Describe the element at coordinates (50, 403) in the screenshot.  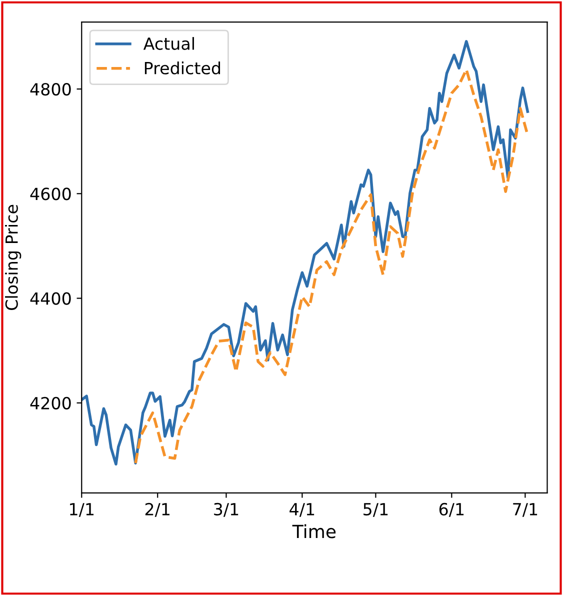
I see `y-tick-label: 4200` at that location.